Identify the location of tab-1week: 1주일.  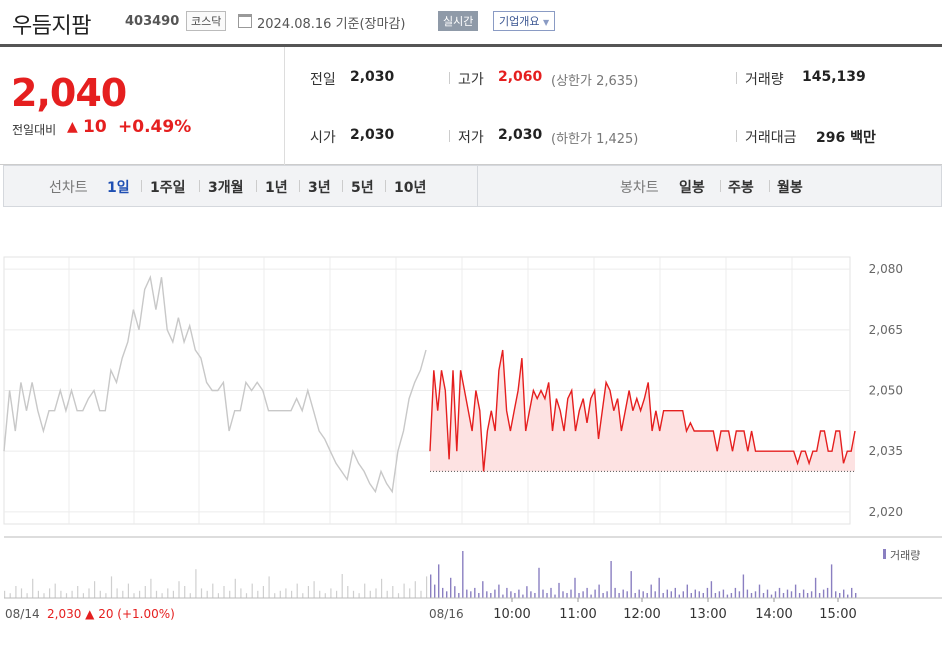
(168, 188).